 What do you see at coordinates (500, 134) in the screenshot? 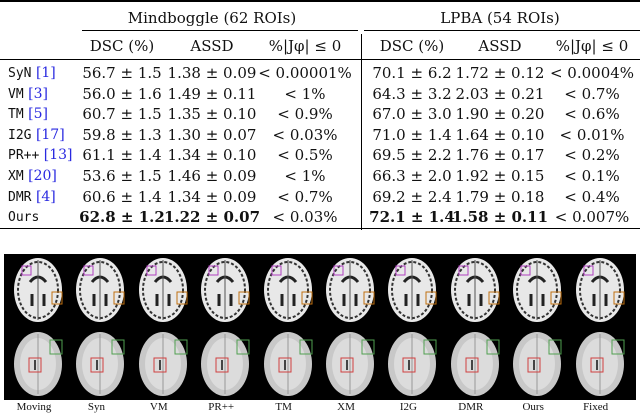
I see `table-cell: 1.64 ± 0.10` at bounding box center [500, 134].